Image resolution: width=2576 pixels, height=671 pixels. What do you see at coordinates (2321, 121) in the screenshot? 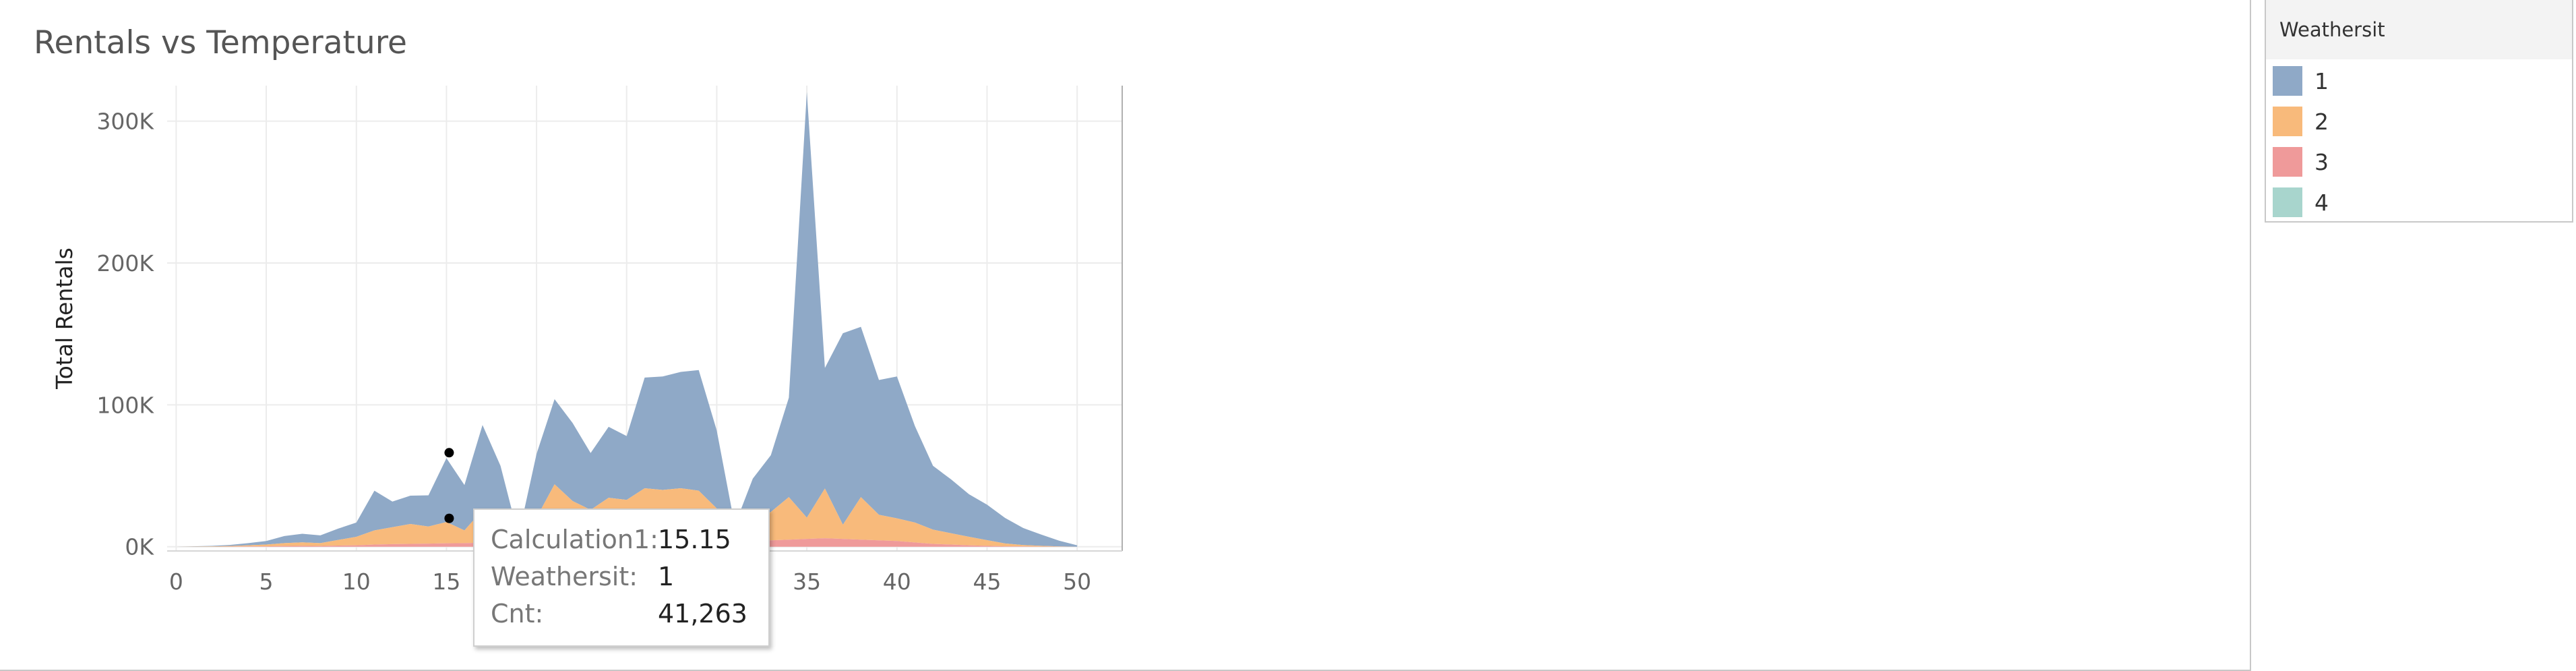
I see `legend-label: 2` at bounding box center [2321, 121].